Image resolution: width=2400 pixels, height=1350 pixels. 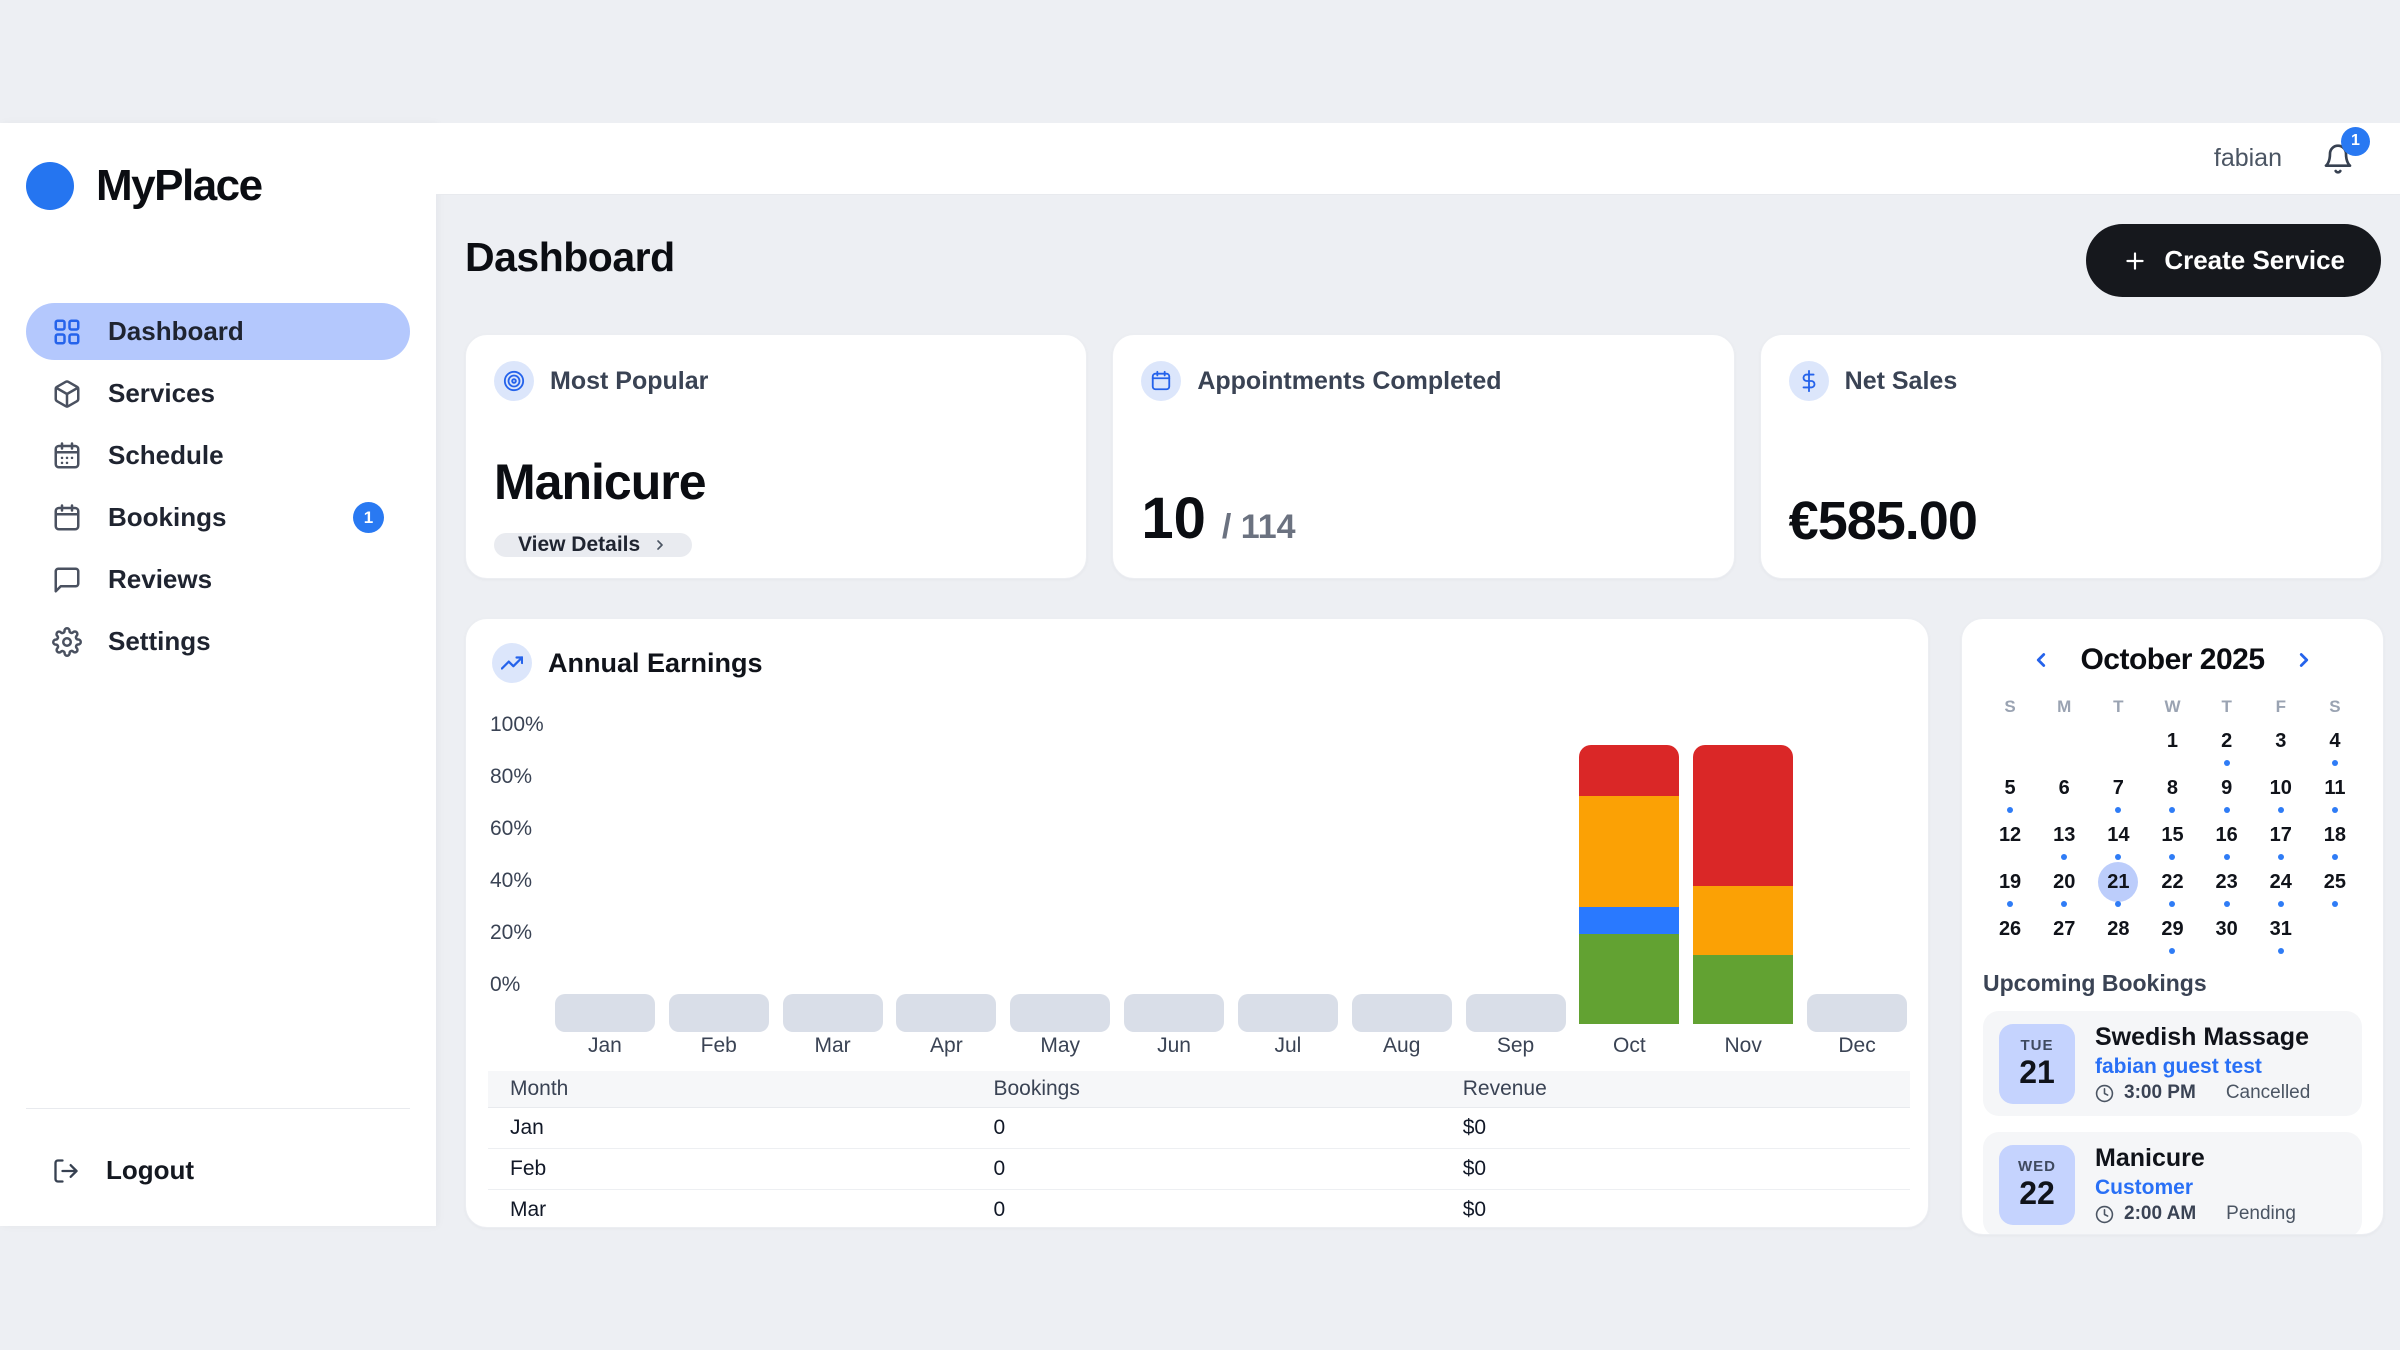 I want to click on calendar-prev-button, so click(x=2041, y=660).